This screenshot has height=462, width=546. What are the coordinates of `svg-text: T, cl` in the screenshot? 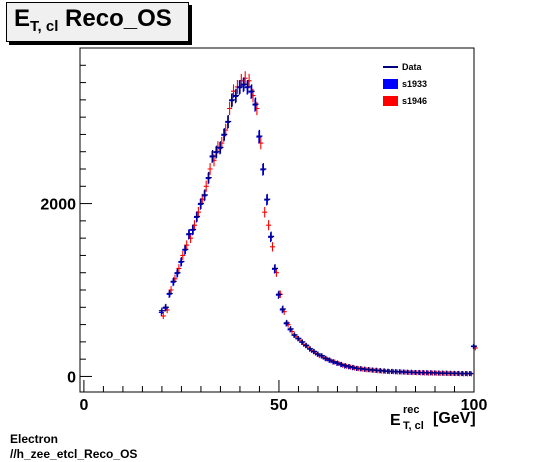 It's located at (413, 426).